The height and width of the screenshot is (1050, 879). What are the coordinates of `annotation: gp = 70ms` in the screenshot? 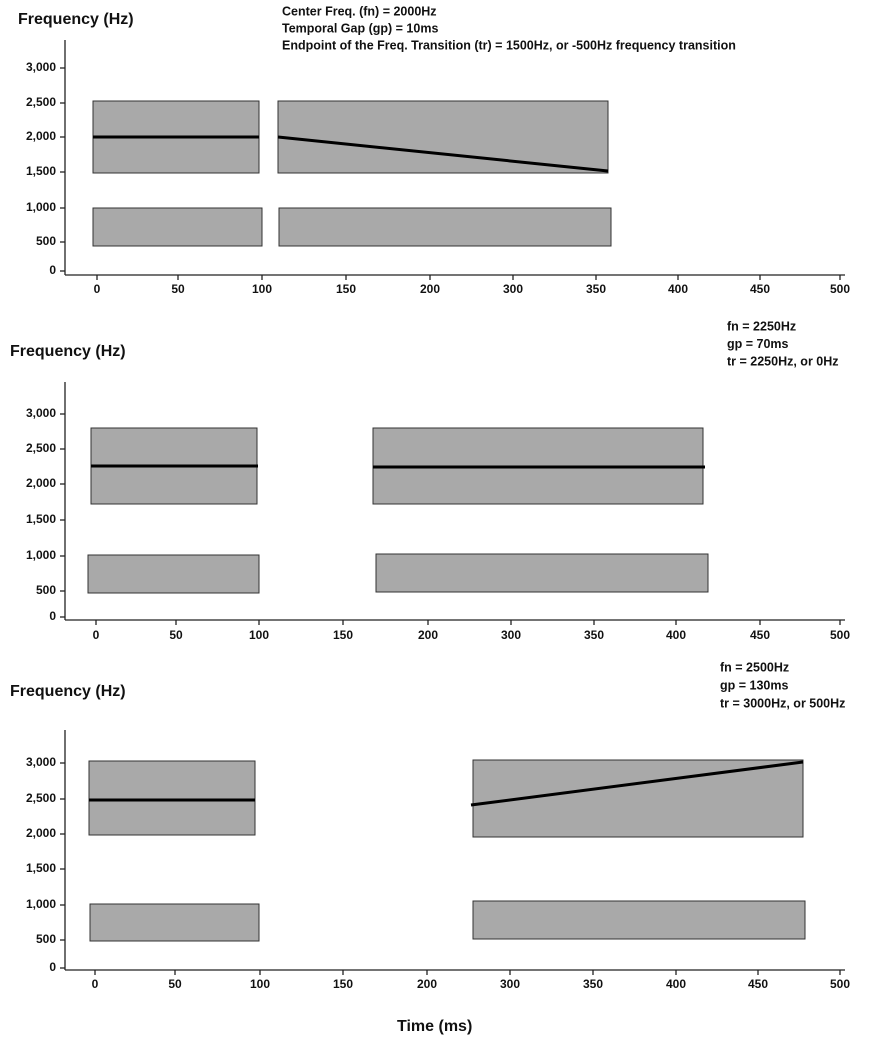 It's located at (758, 344).